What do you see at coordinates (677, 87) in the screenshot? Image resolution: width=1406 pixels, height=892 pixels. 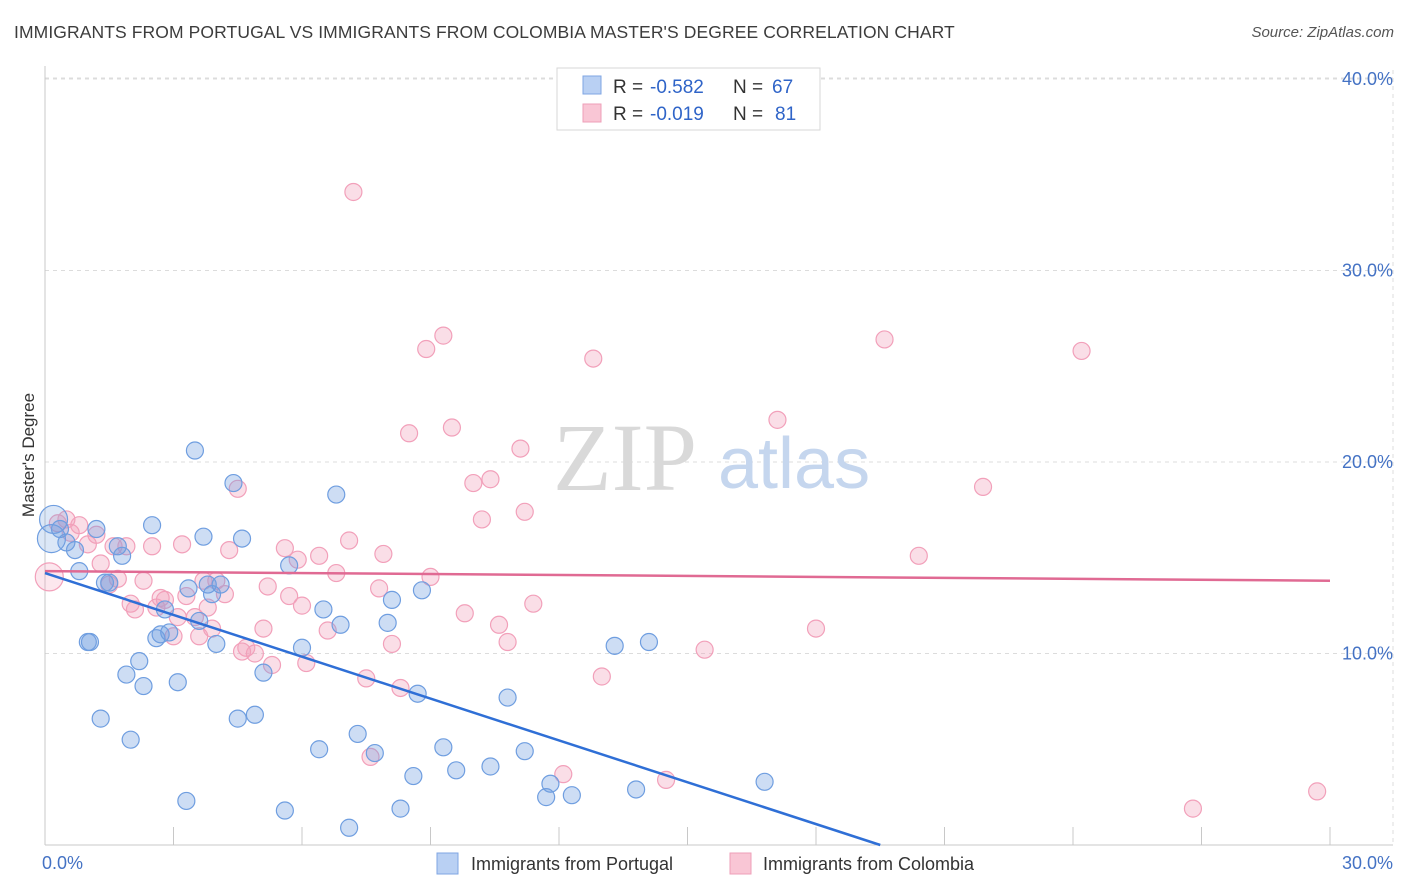 I see `legend-r-portugal: -0.582` at bounding box center [677, 87].